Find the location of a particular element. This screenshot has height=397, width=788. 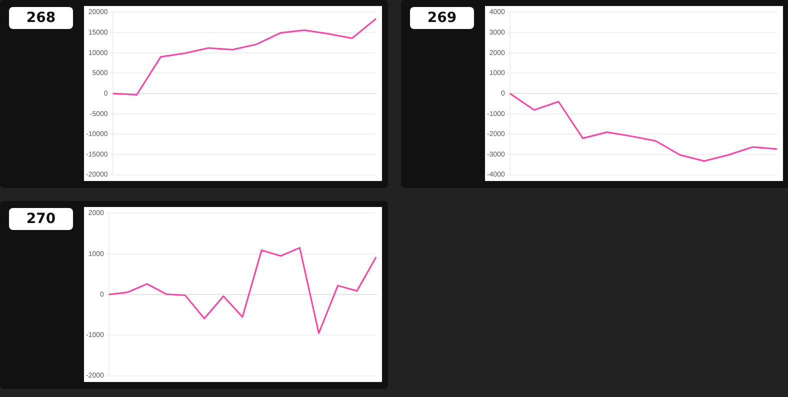

chart-title: 270 is located at coordinates (41, 219).